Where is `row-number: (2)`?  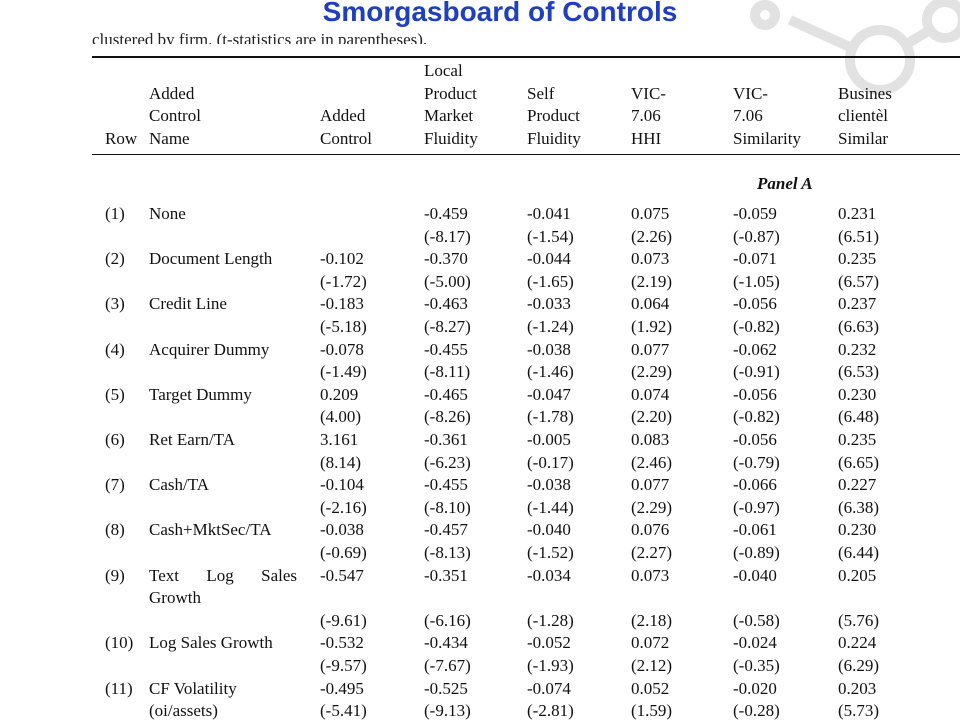 row-number: (2) is located at coordinates (115, 259).